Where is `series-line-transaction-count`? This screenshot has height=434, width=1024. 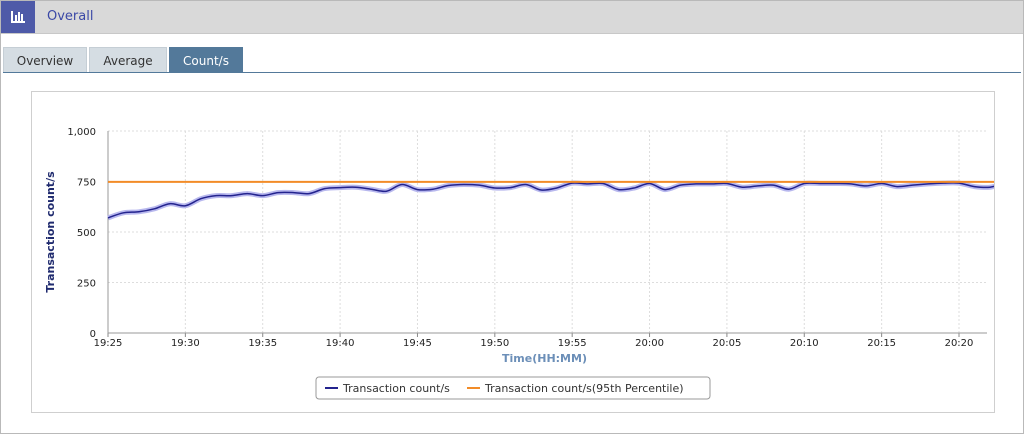
series-line-transaction-count is located at coordinates (550, 200).